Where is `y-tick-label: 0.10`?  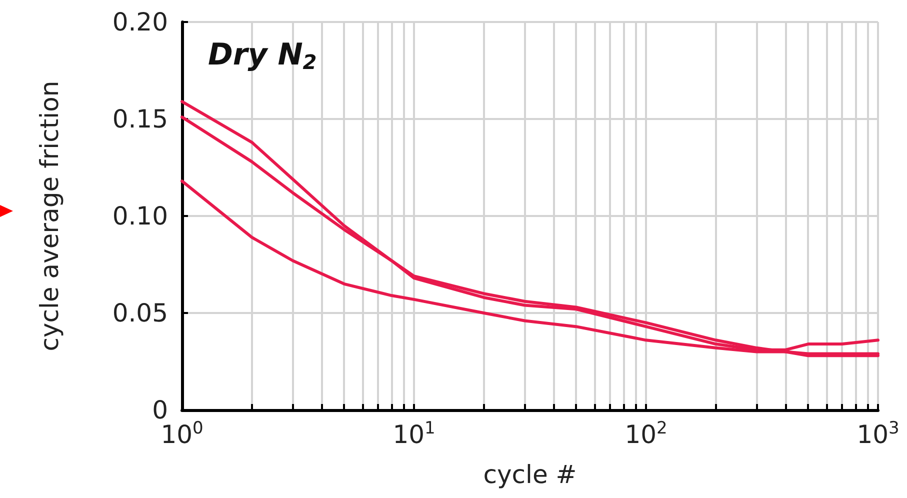 y-tick-label: 0.10 is located at coordinates (140, 216).